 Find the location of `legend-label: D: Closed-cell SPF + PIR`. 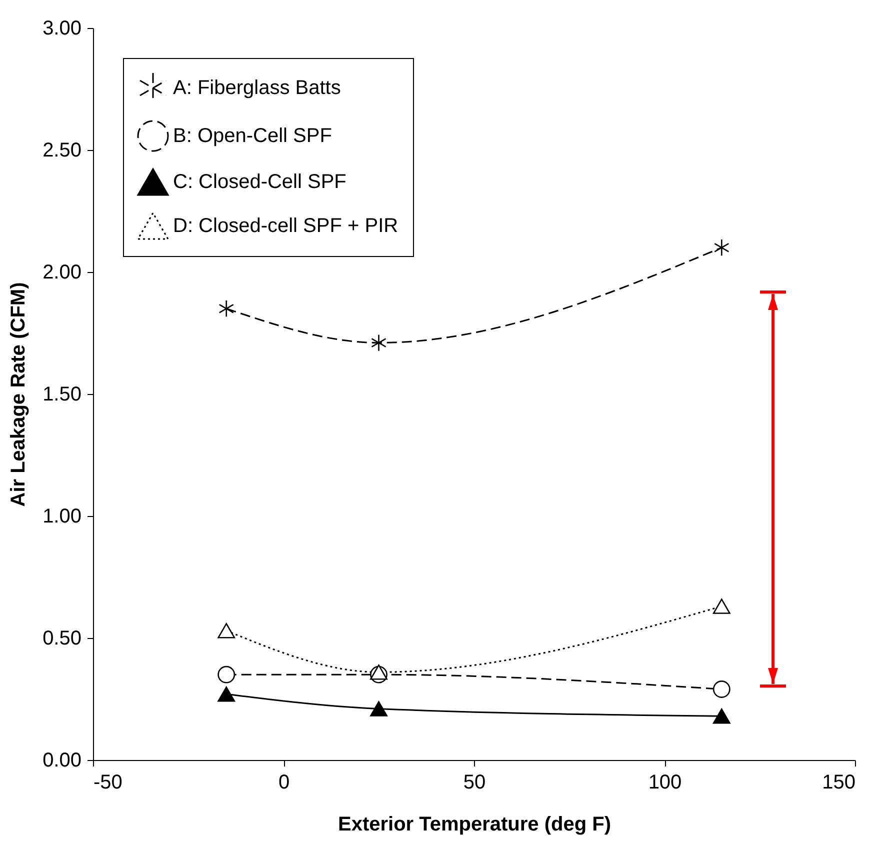

legend-label: D: Closed-cell SPF + PIR is located at coordinates (285, 226).